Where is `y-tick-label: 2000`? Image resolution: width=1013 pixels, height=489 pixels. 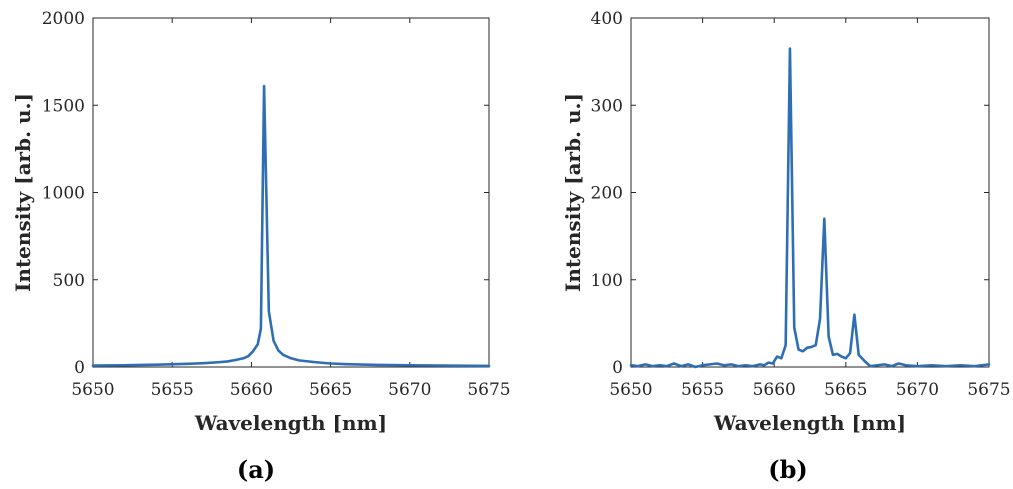
y-tick-label: 2000 is located at coordinates (63, 19).